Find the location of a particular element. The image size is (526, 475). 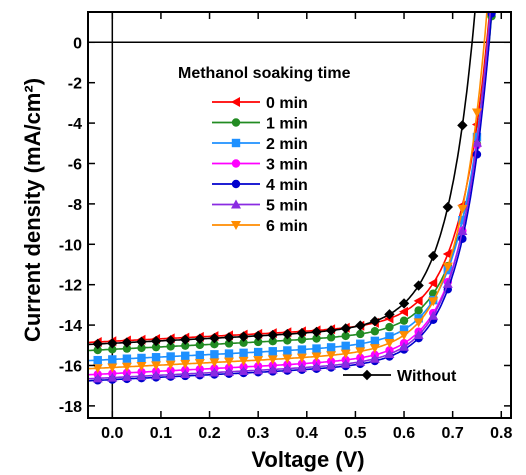

x-tick-label: 0.7 is located at coordinates (453, 433).